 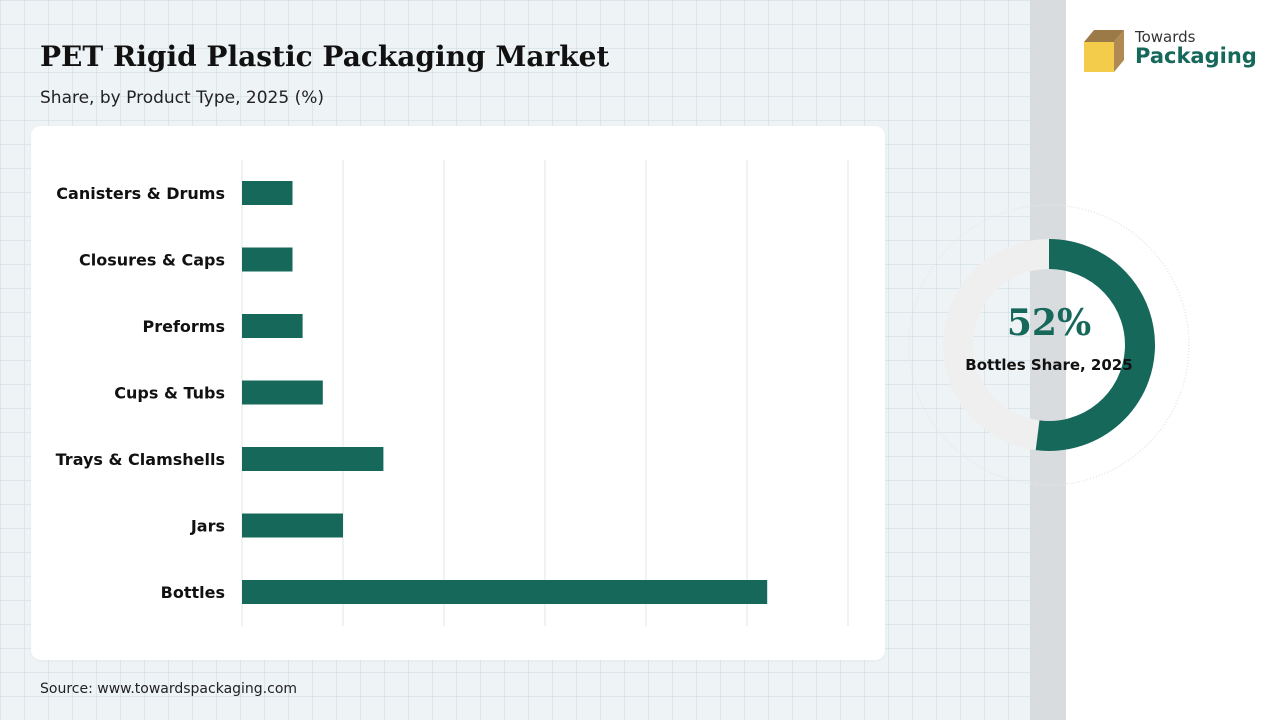 What do you see at coordinates (1049, 365) in the screenshot?
I see `donut-caption: Bottles Share, 2025` at bounding box center [1049, 365].